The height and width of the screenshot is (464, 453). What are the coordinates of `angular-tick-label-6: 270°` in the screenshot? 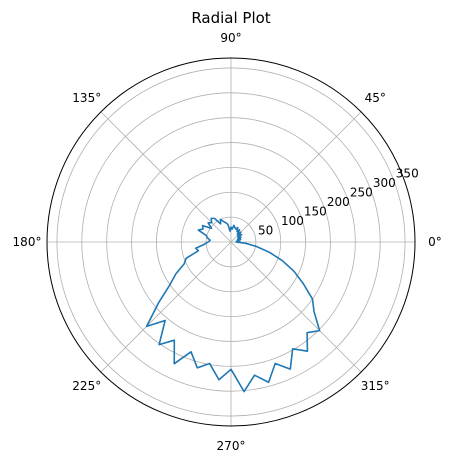 It's located at (231, 446).